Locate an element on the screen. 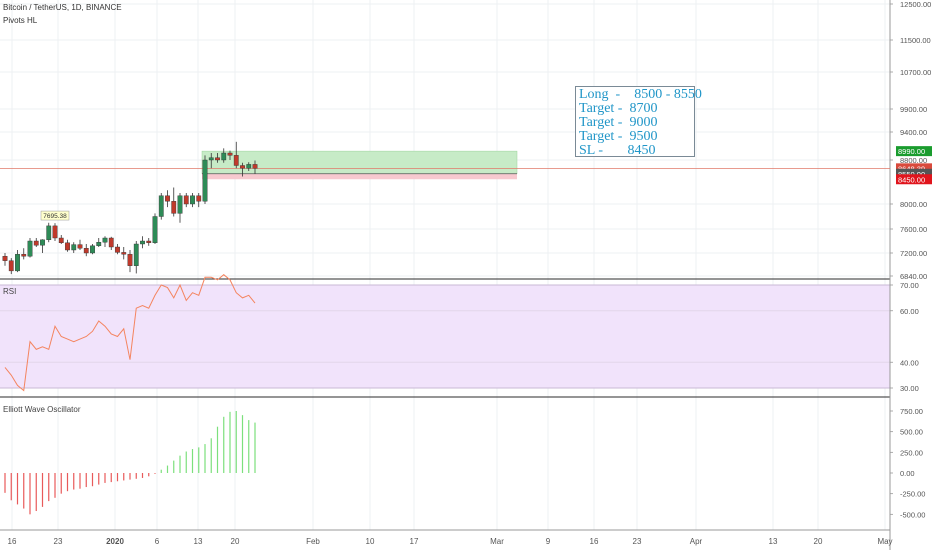 Image resolution: width=932 pixels, height=550 pixels. price-badge-label: 8990.00 is located at coordinates (911, 151).